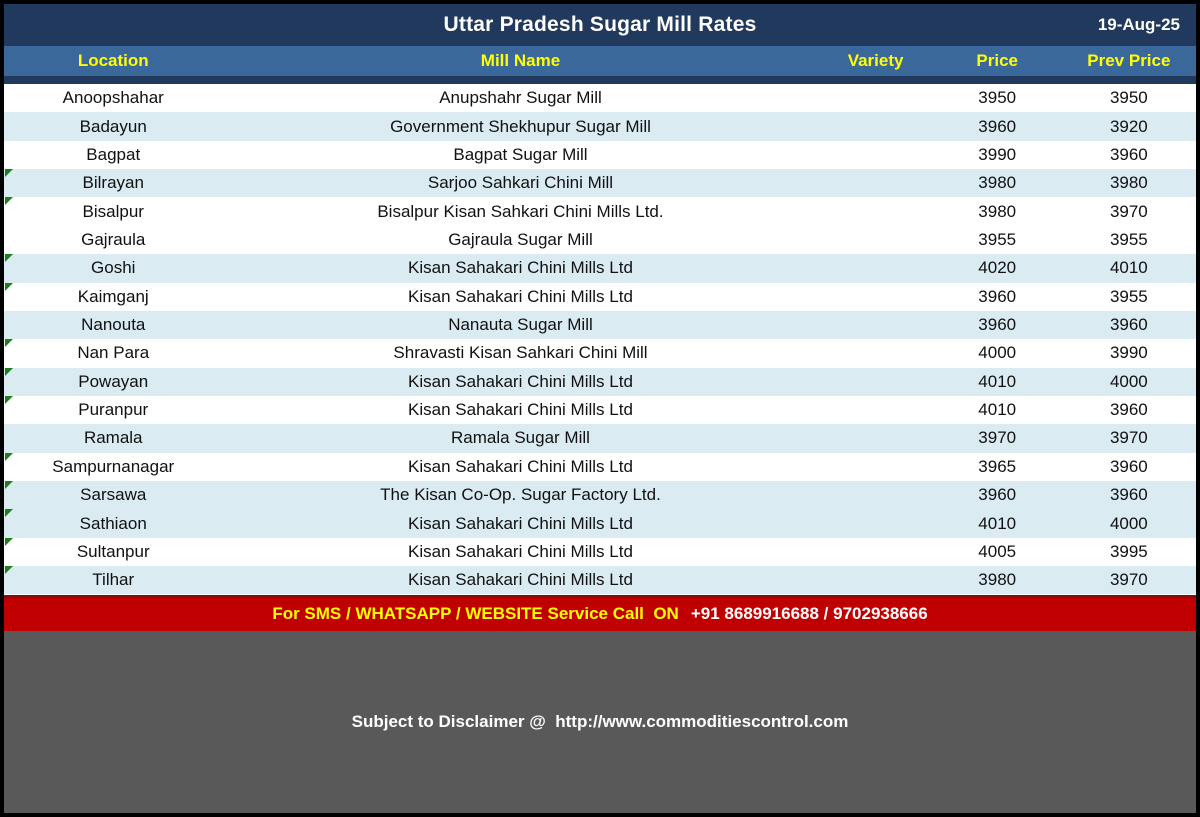 This screenshot has height=817, width=1200. I want to click on mill-name-cell: The Kisan Co-Op. Sugar Factory Ltd., so click(520, 495).